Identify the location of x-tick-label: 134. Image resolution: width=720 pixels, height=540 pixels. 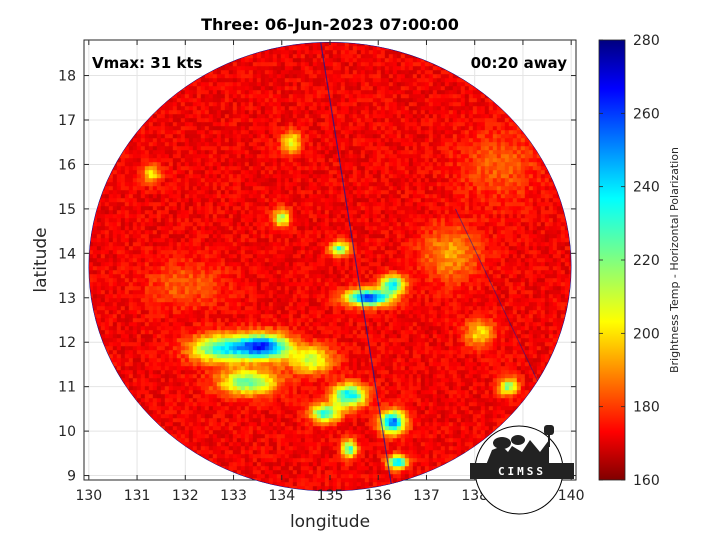
(281, 496).